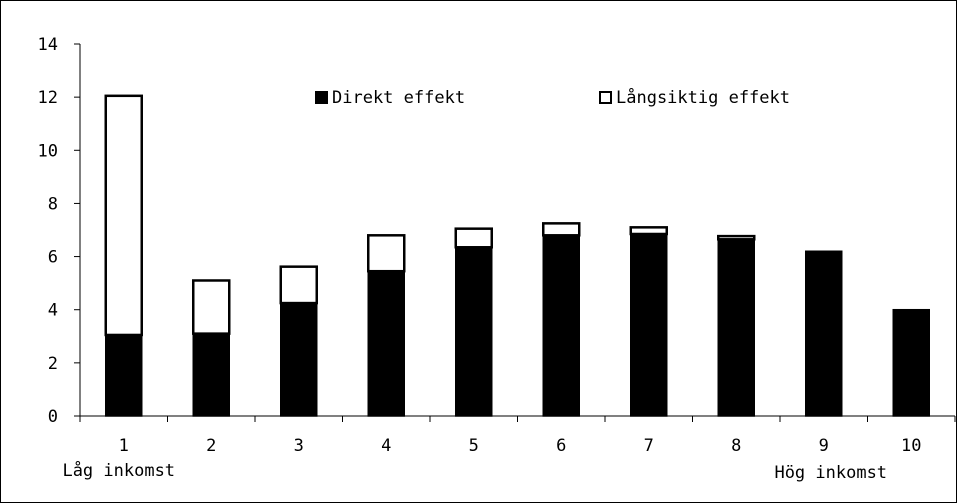  I want to click on x-annotation-high: Hög inkomst, so click(830, 473).